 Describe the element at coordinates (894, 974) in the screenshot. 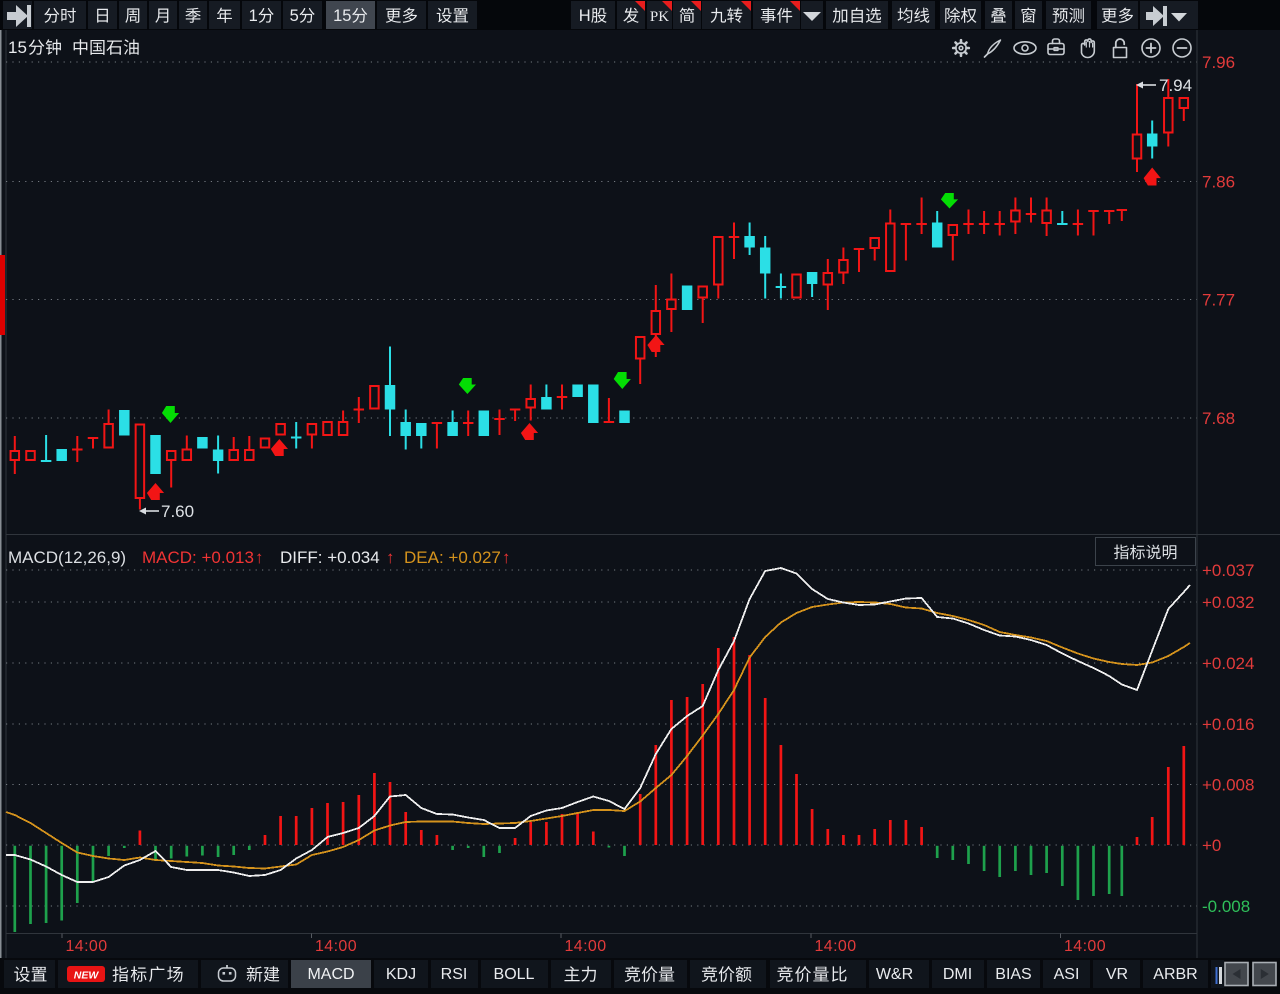

I see `svg-text: W&R` at that location.